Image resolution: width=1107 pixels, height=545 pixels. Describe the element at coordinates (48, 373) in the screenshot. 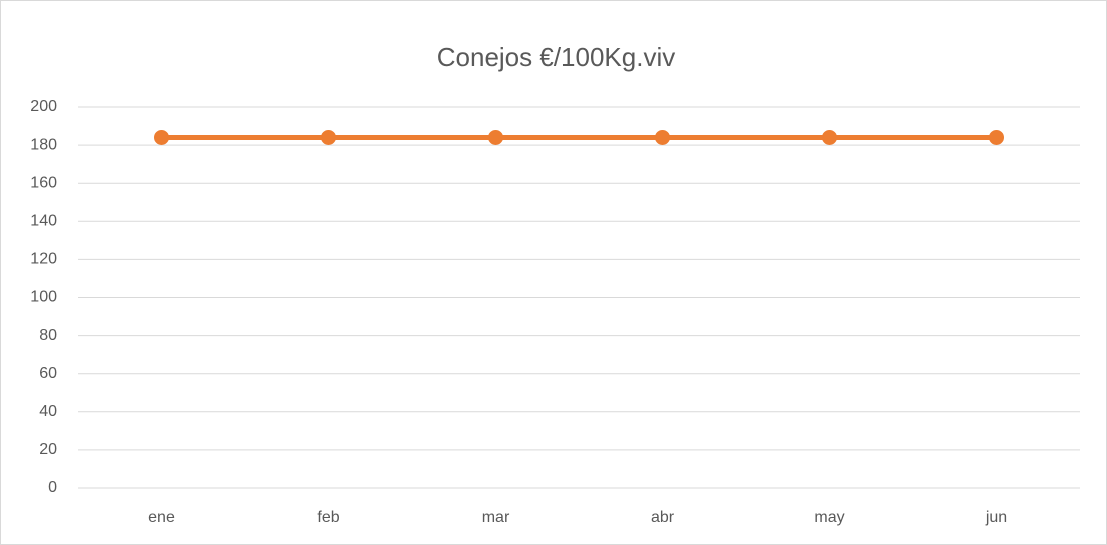

I see `y-tick-label: 60` at that location.